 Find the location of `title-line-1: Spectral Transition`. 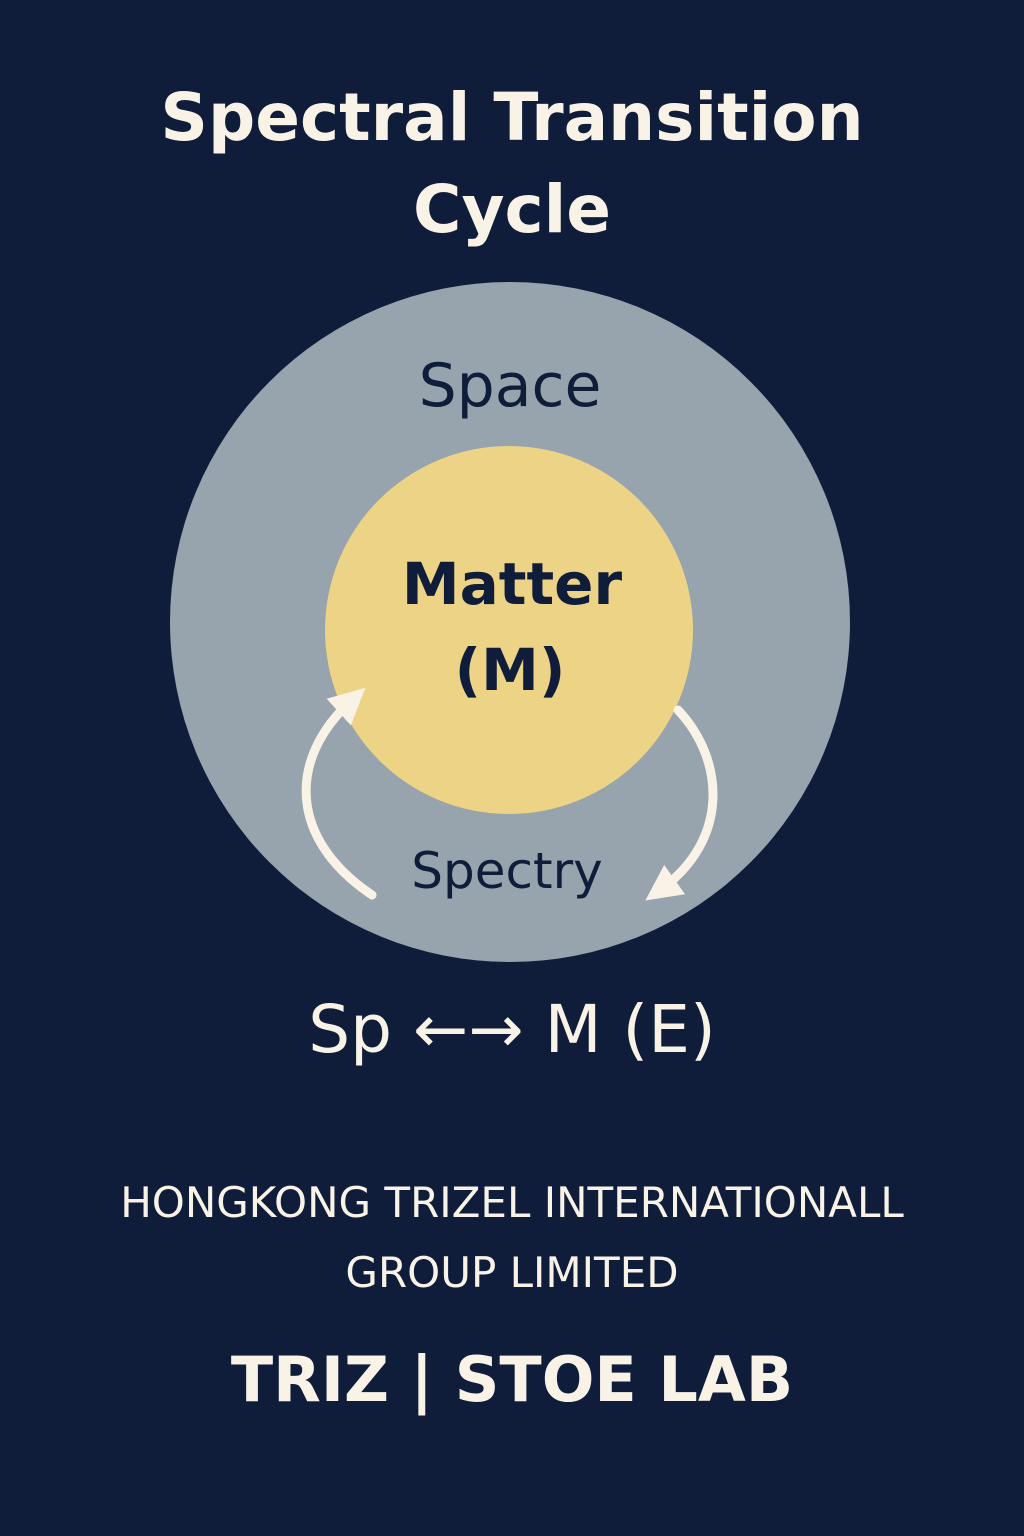

title-line-1: Spectral Transition is located at coordinates (512, 117).